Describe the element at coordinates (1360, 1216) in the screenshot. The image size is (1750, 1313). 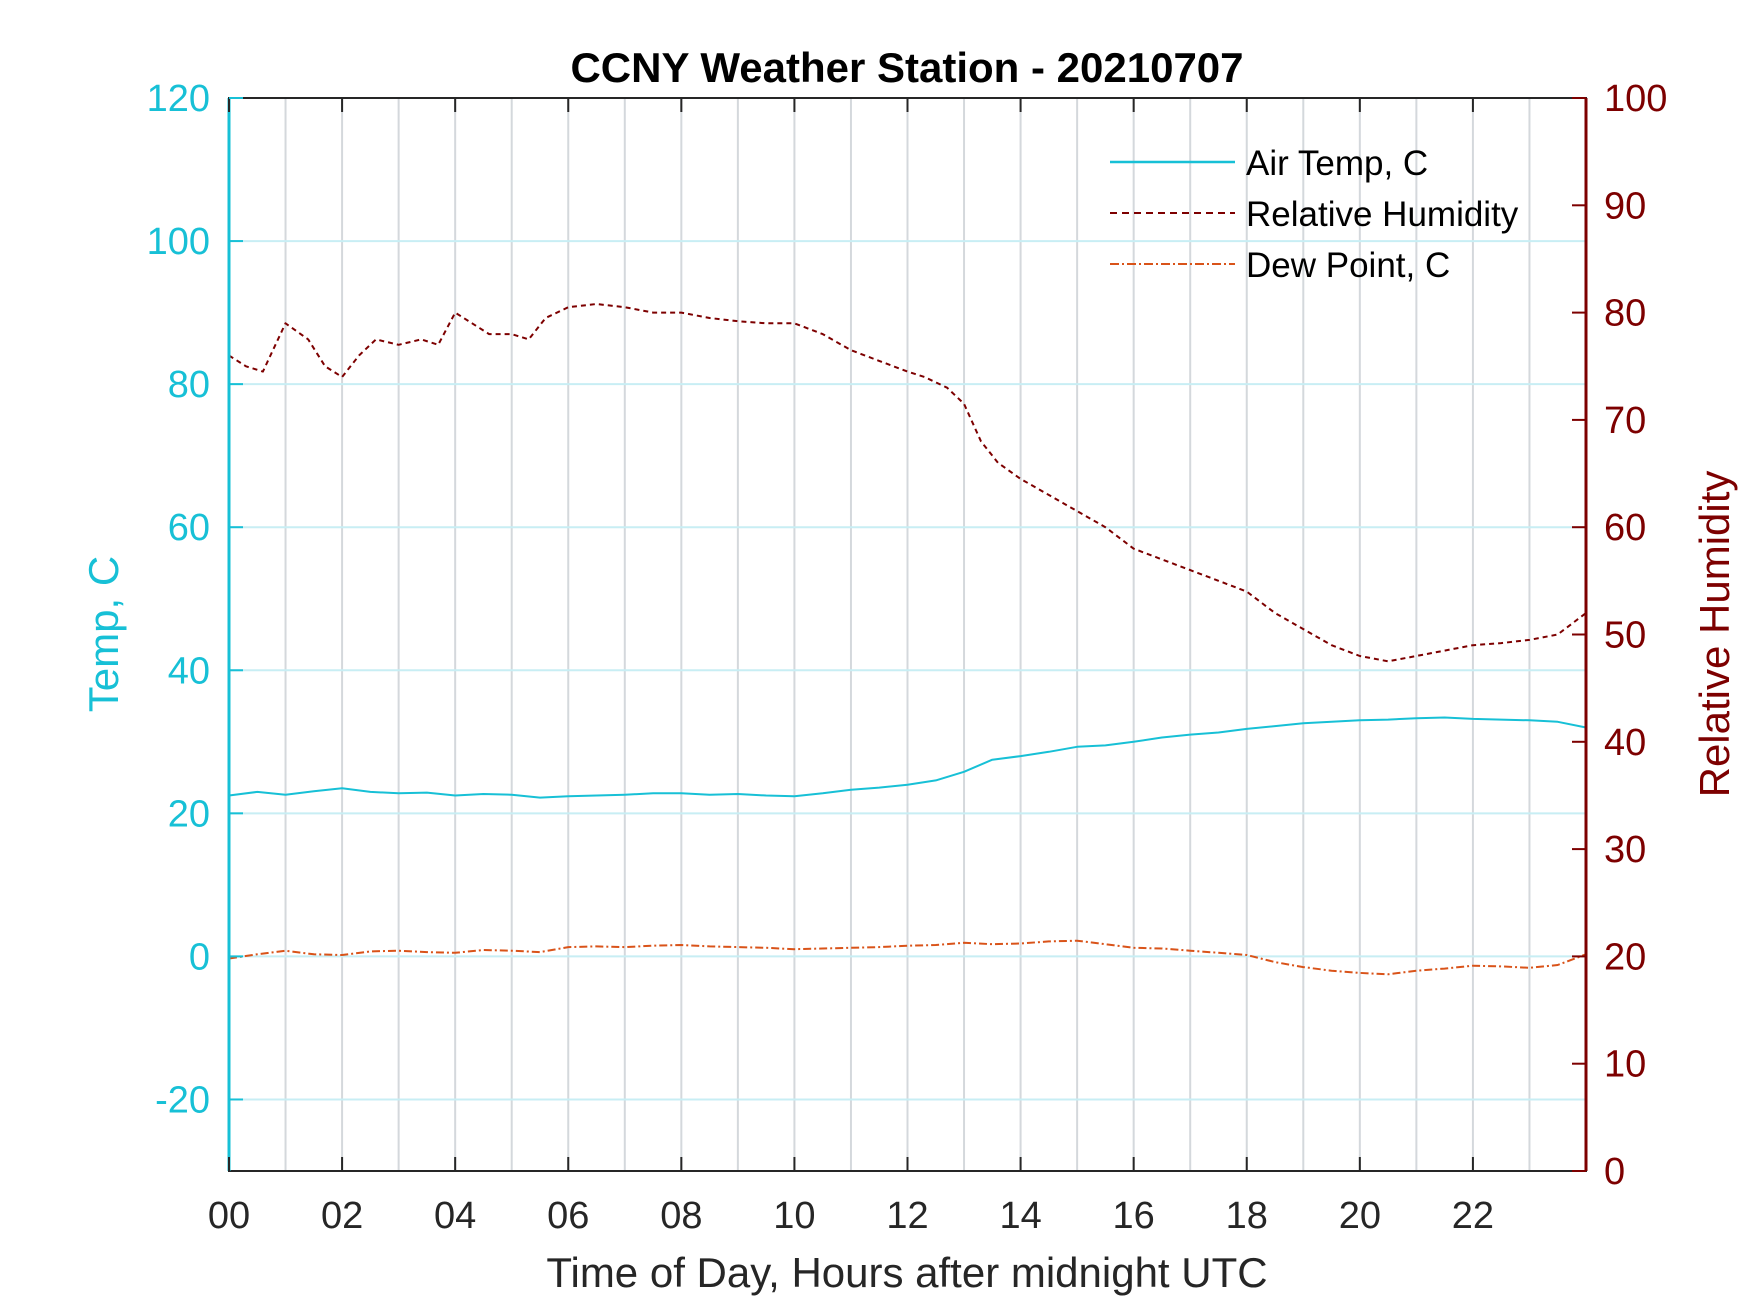
I see `x-tick-label-10: 20` at that location.